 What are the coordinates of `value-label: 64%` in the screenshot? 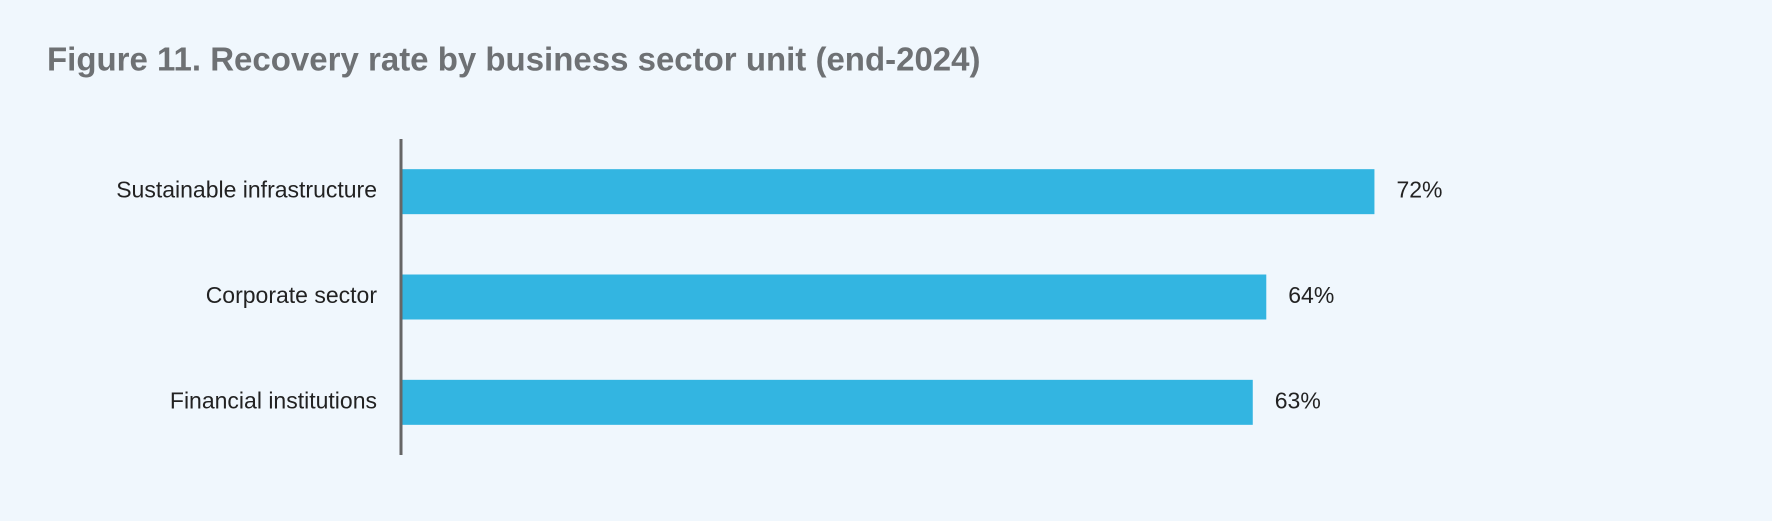 It's located at (1311, 295).